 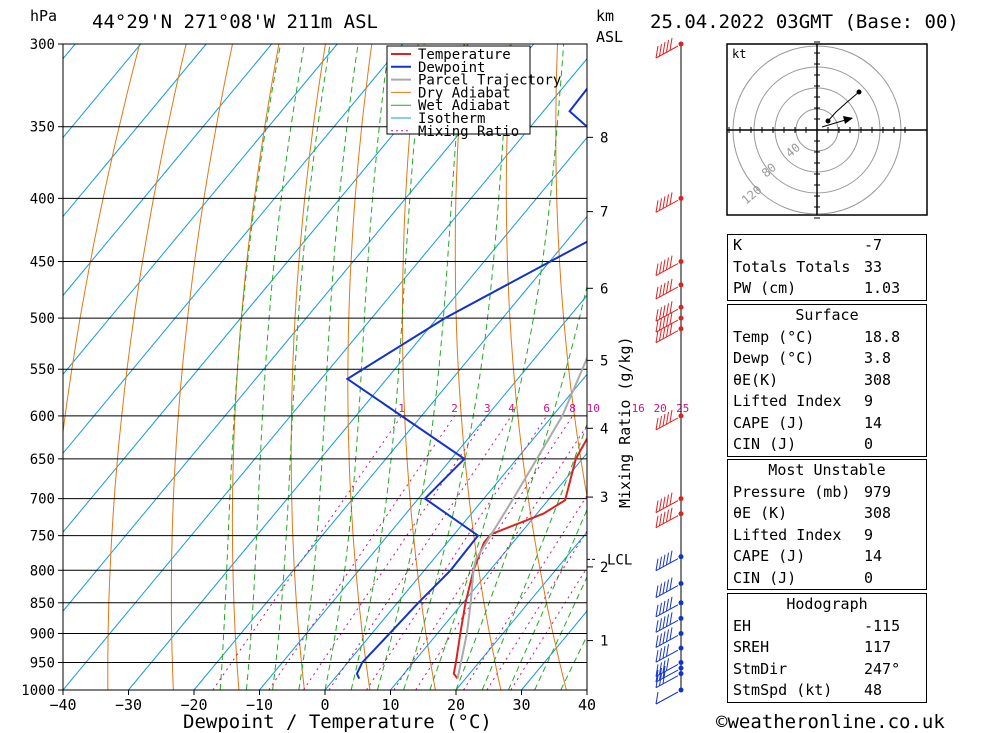 I want to click on table-row: StmDir 247°, so click(x=827, y=670).